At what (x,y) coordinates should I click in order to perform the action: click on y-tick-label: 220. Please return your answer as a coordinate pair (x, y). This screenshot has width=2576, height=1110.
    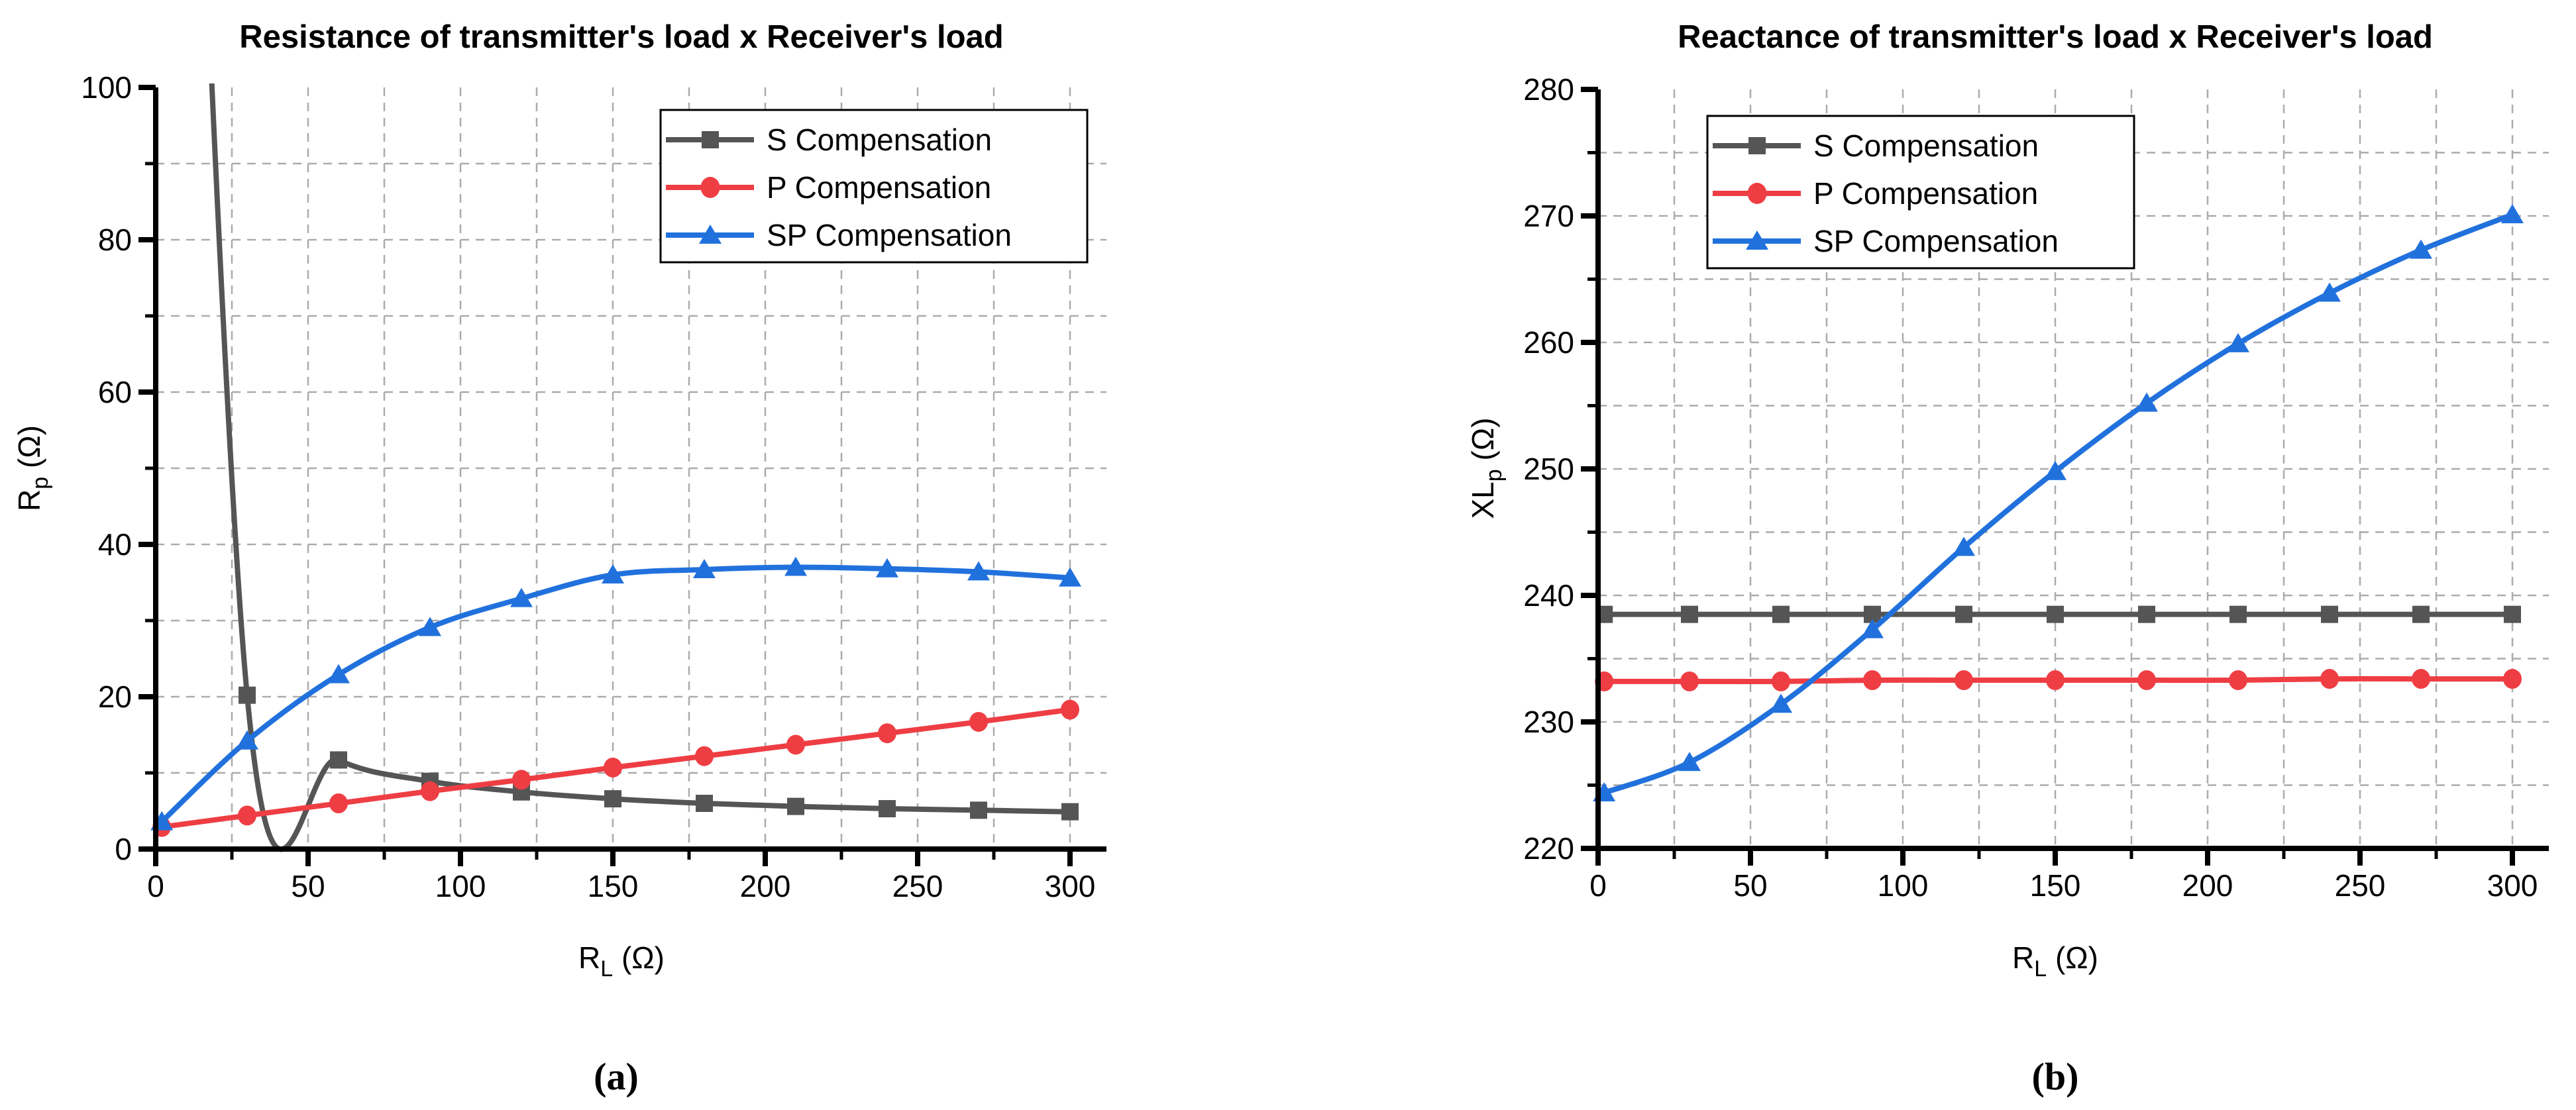
    Looking at the image, I should click on (1549, 848).